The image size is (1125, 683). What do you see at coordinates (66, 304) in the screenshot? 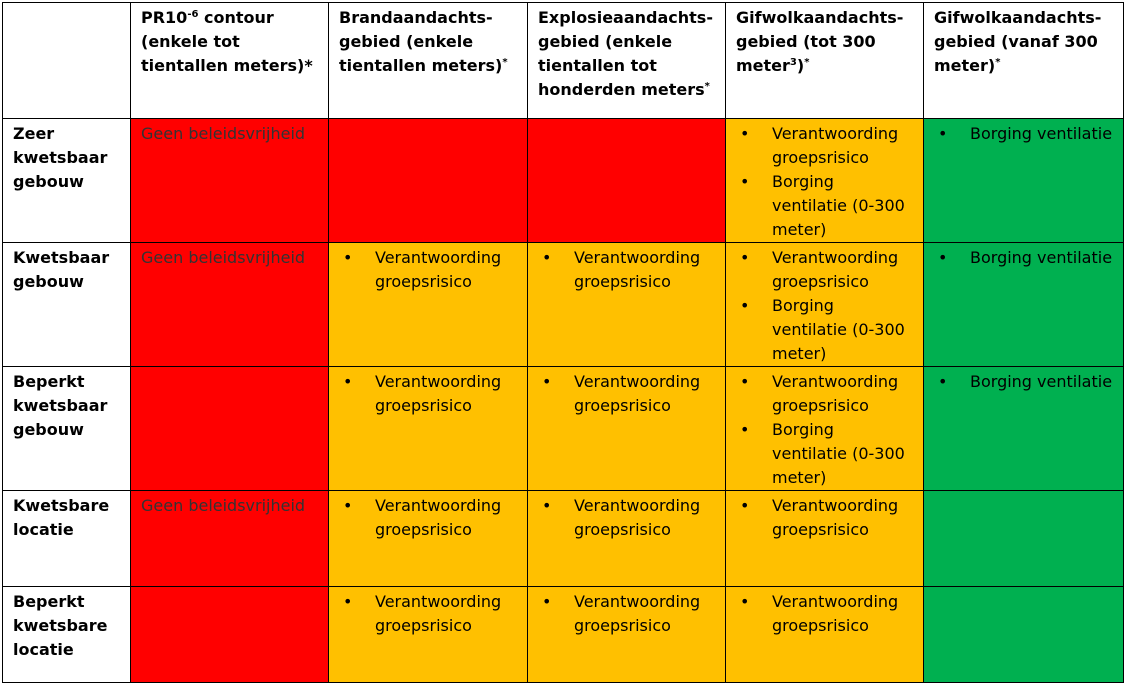
I see `row-label: Kwetsbaar gebouw` at bounding box center [66, 304].